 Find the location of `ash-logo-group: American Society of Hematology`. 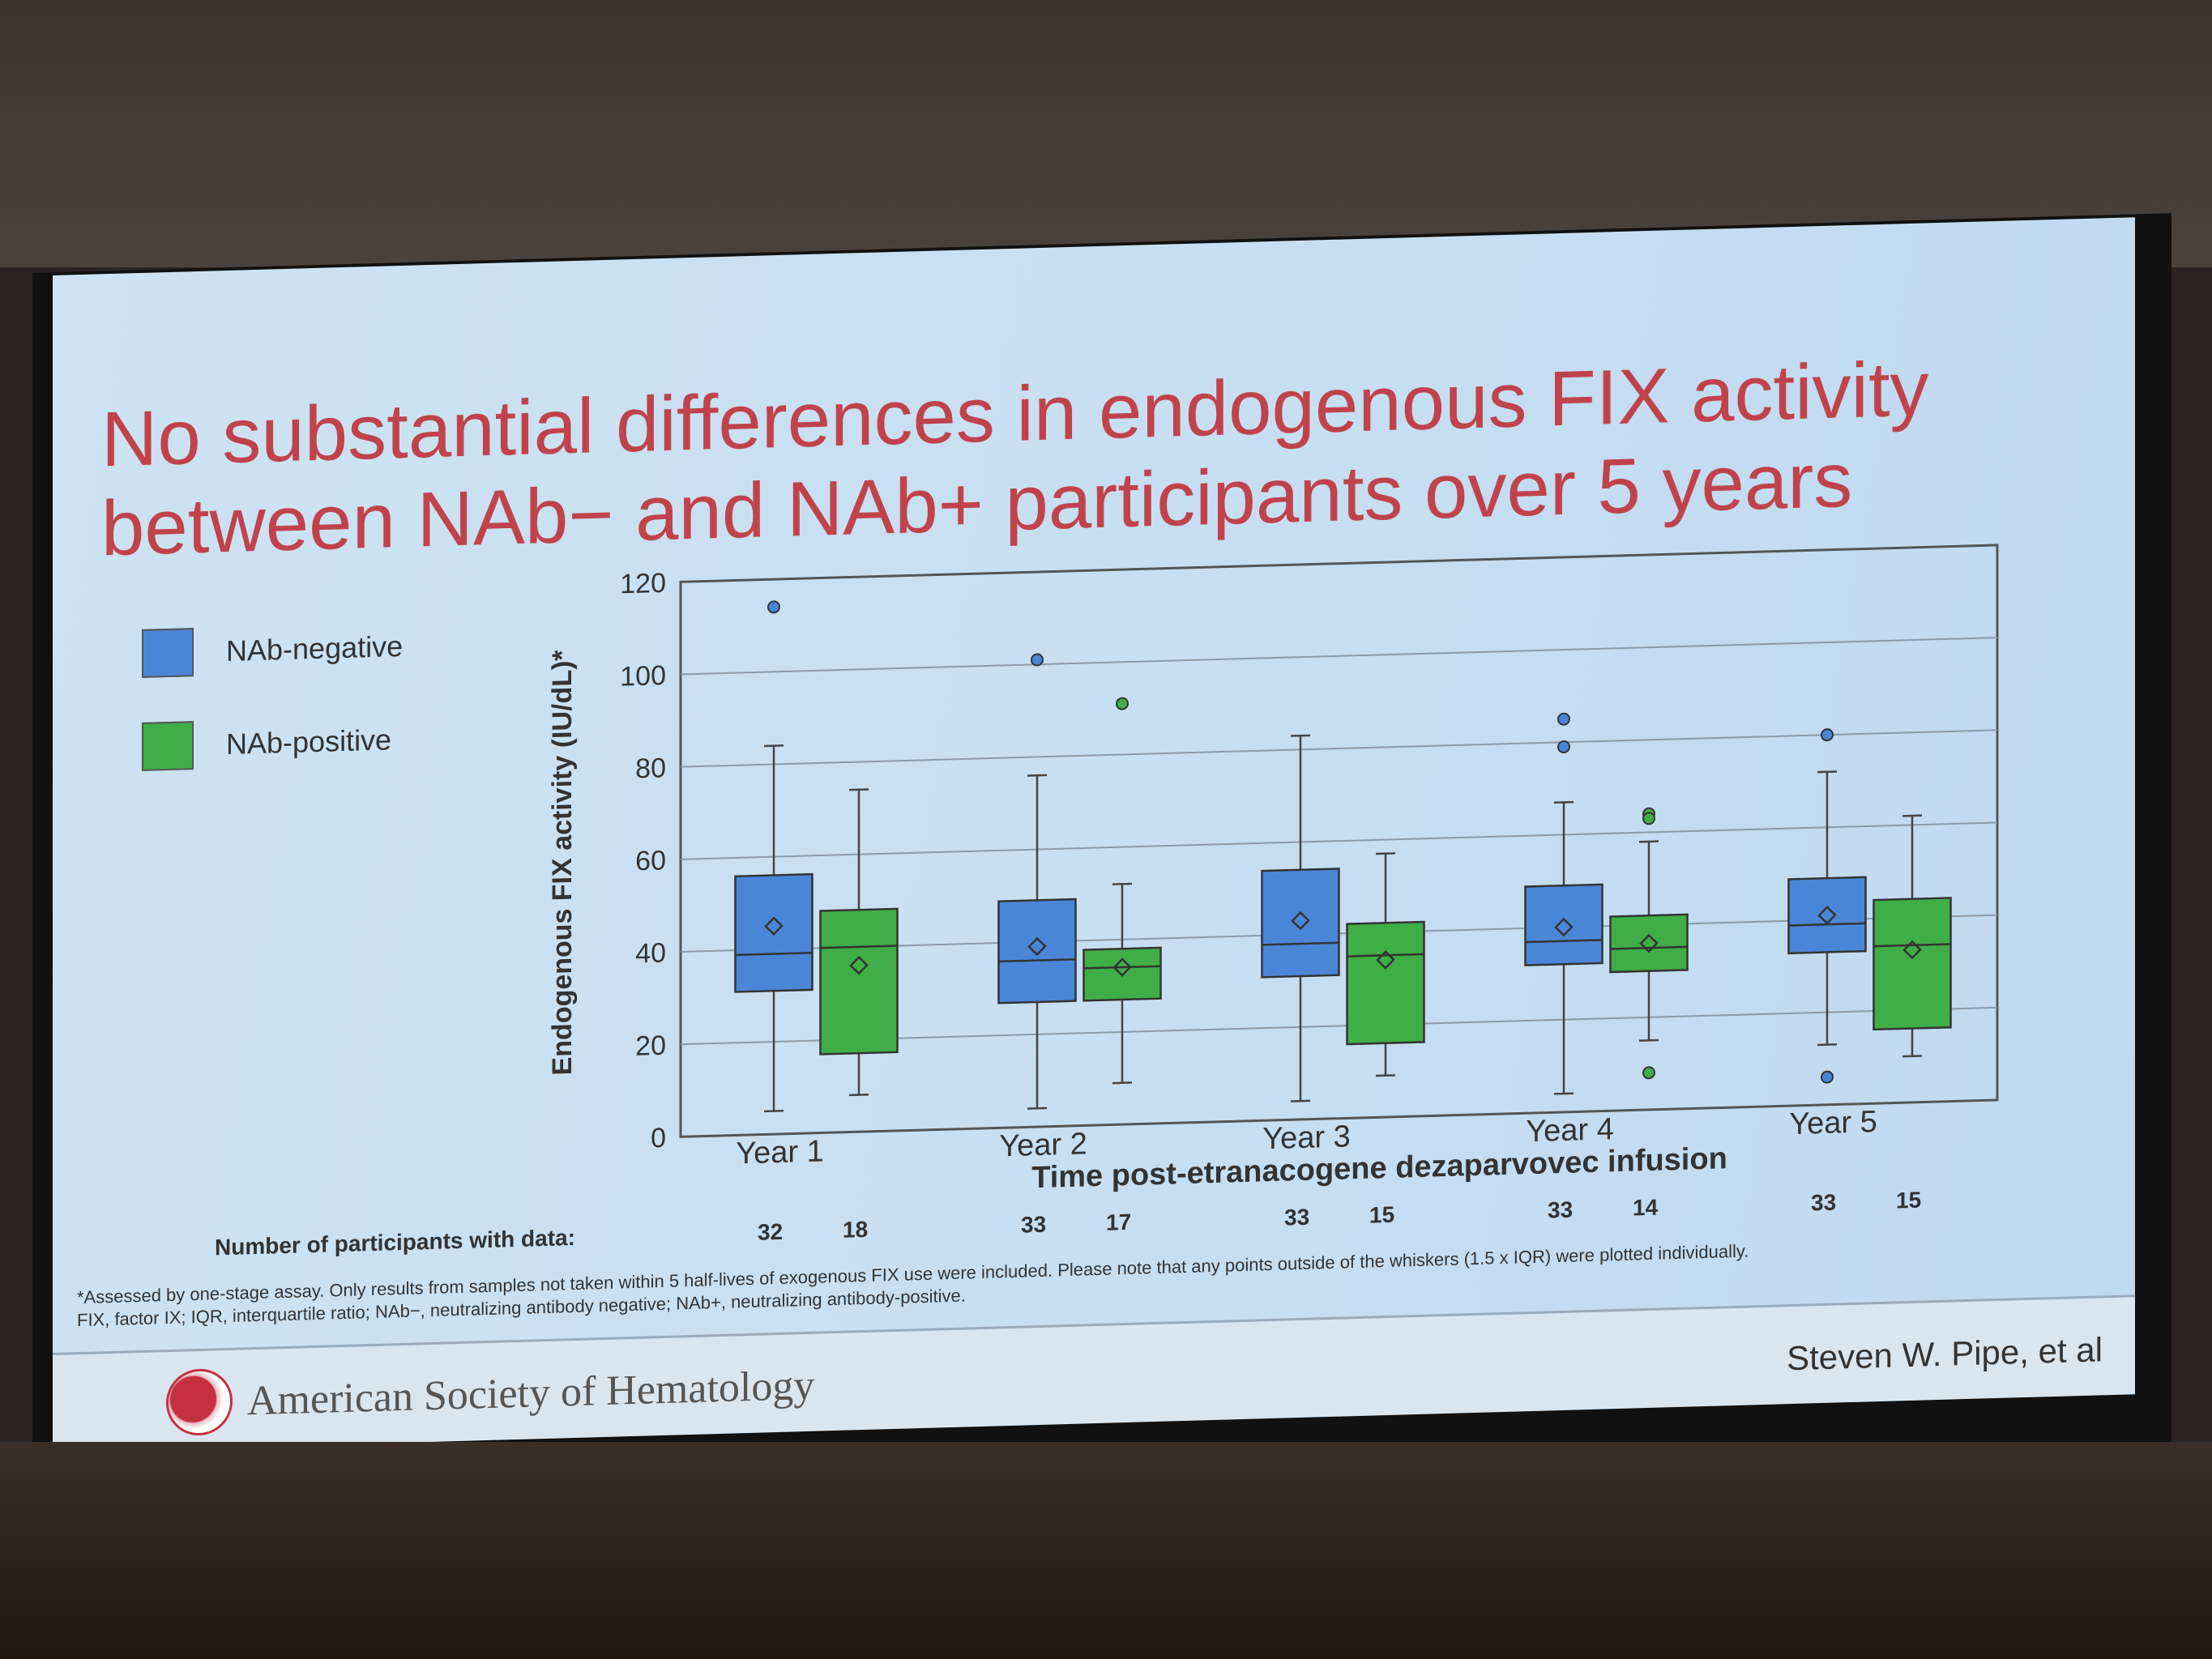

ash-logo-group: American Society of Hematology is located at coordinates (490, 1394).